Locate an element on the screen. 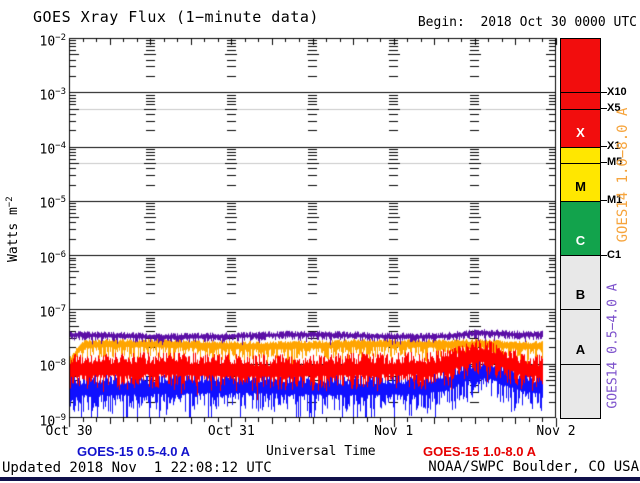  threshold-label-x1: X1 is located at coordinates (614, 146).